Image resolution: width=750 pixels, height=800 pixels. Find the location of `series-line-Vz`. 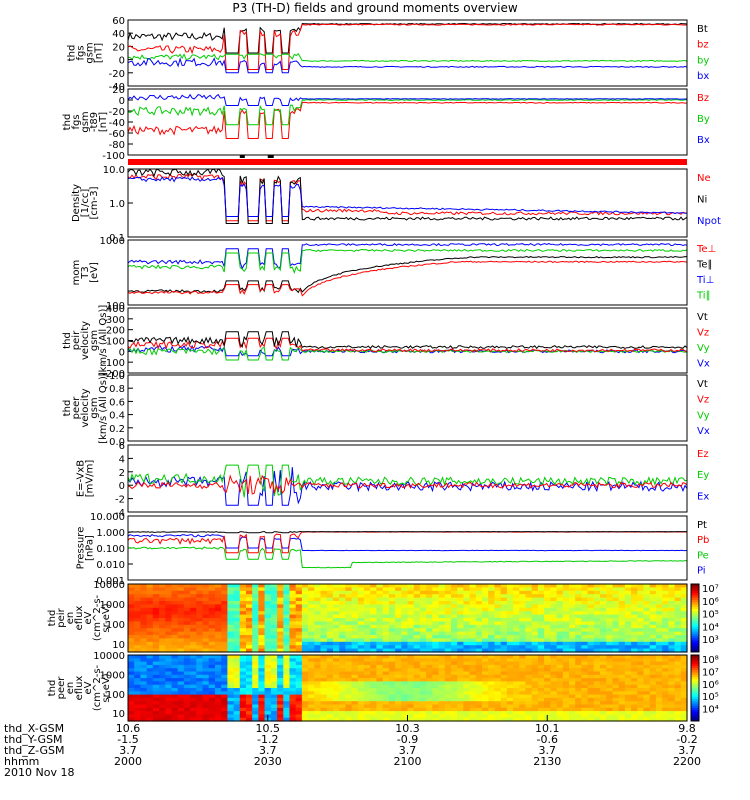

series-line-Vz is located at coordinates (407, 345).